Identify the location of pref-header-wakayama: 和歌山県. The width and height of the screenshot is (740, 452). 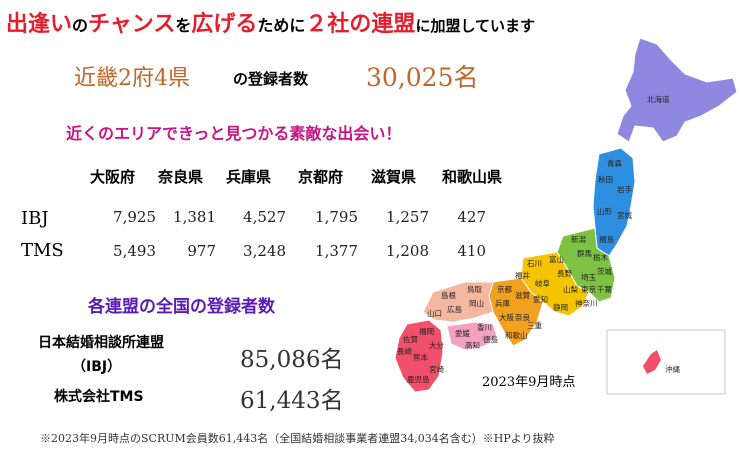
(472, 177).